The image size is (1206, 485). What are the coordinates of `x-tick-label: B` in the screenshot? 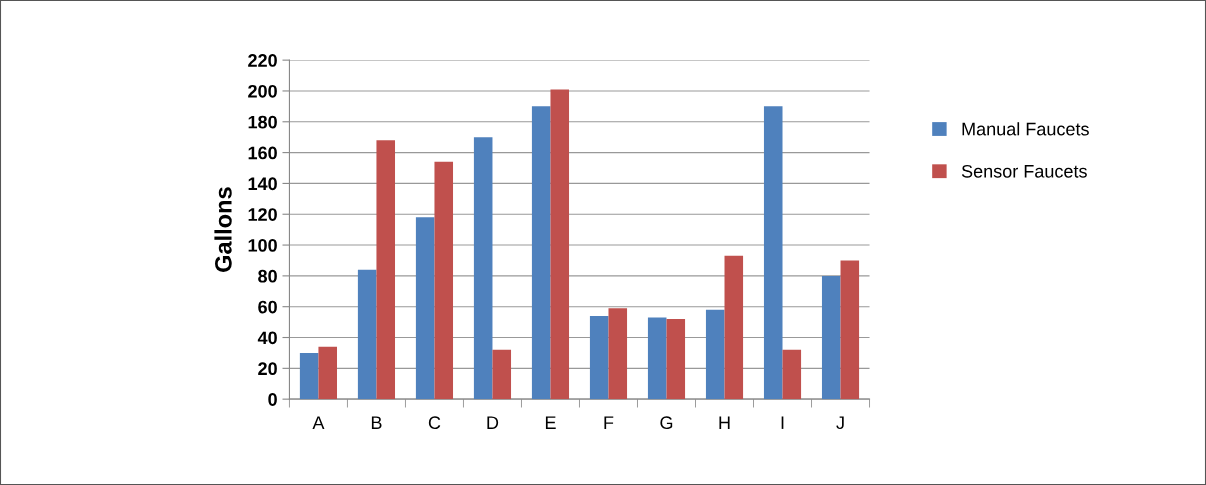 It's located at (376, 422).